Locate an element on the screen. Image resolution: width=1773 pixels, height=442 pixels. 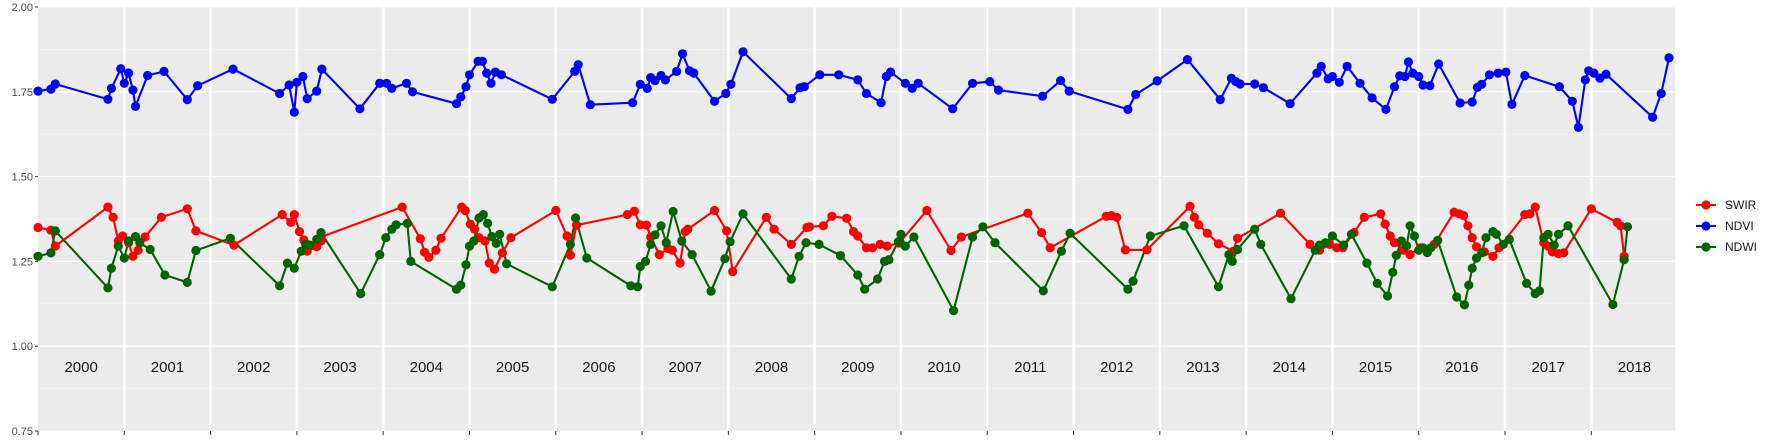
year-label: 2014 is located at coordinates (1289, 367).